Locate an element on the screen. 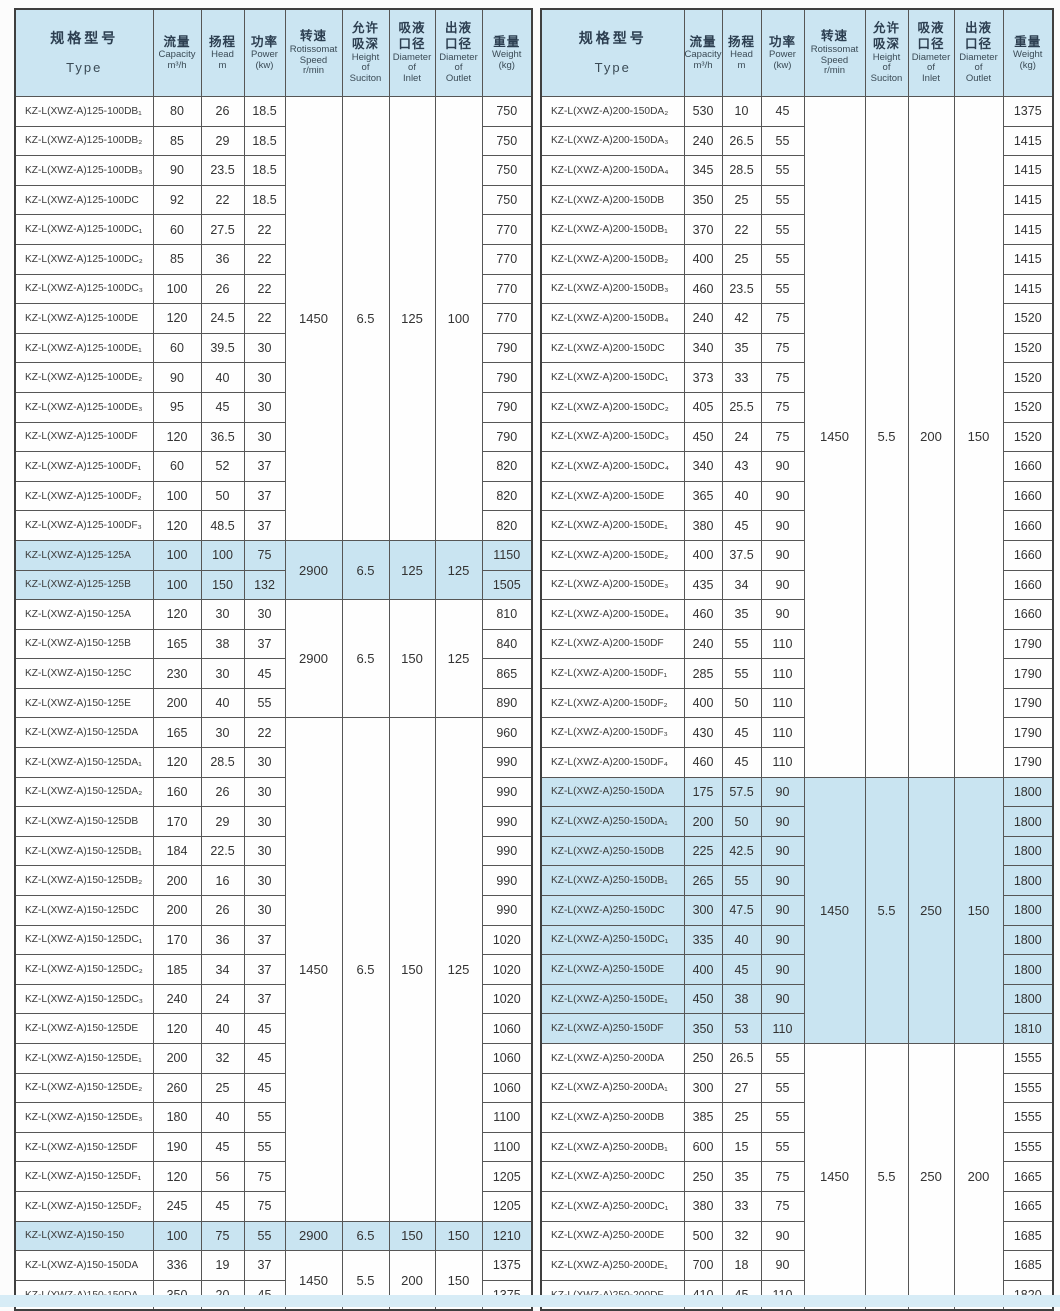  type-cell: KZ-L(XWZ-A)200-150DC₄ is located at coordinates (612, 466).